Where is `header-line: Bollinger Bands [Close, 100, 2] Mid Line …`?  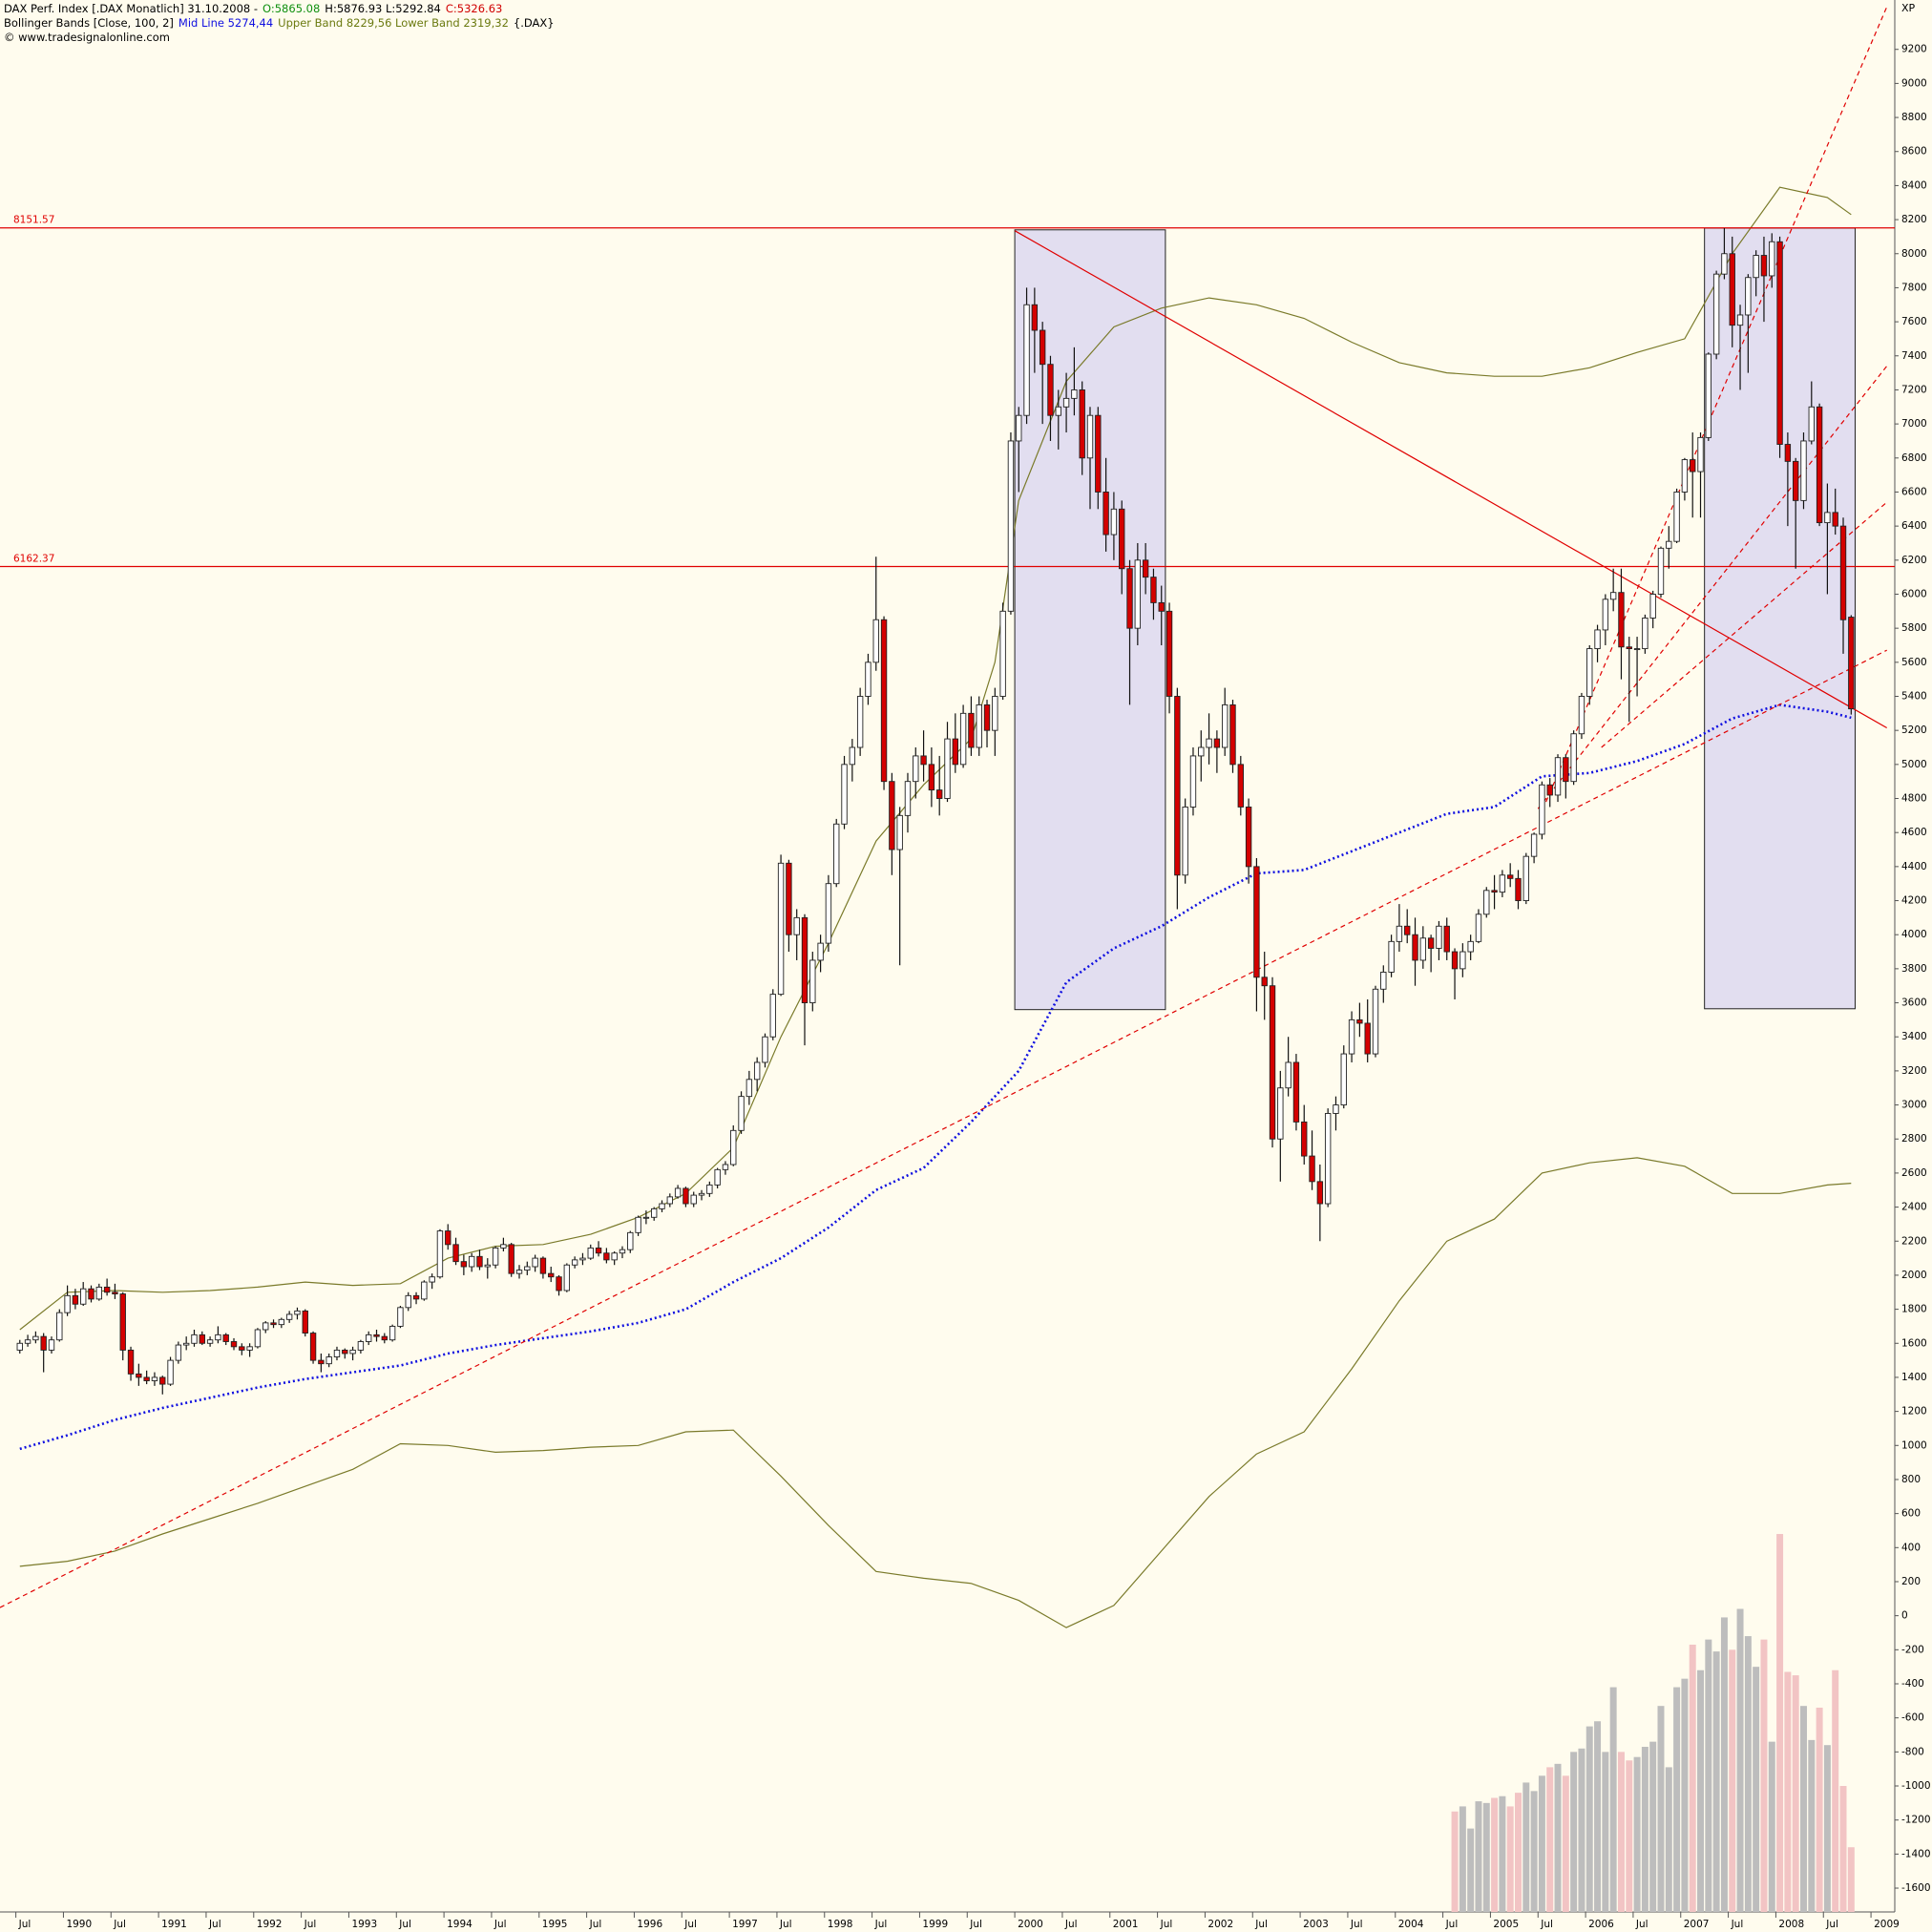 header-line: Bollinger Bands [Close, 100, 2] Mid Line … is located at coordinates (282, 24).